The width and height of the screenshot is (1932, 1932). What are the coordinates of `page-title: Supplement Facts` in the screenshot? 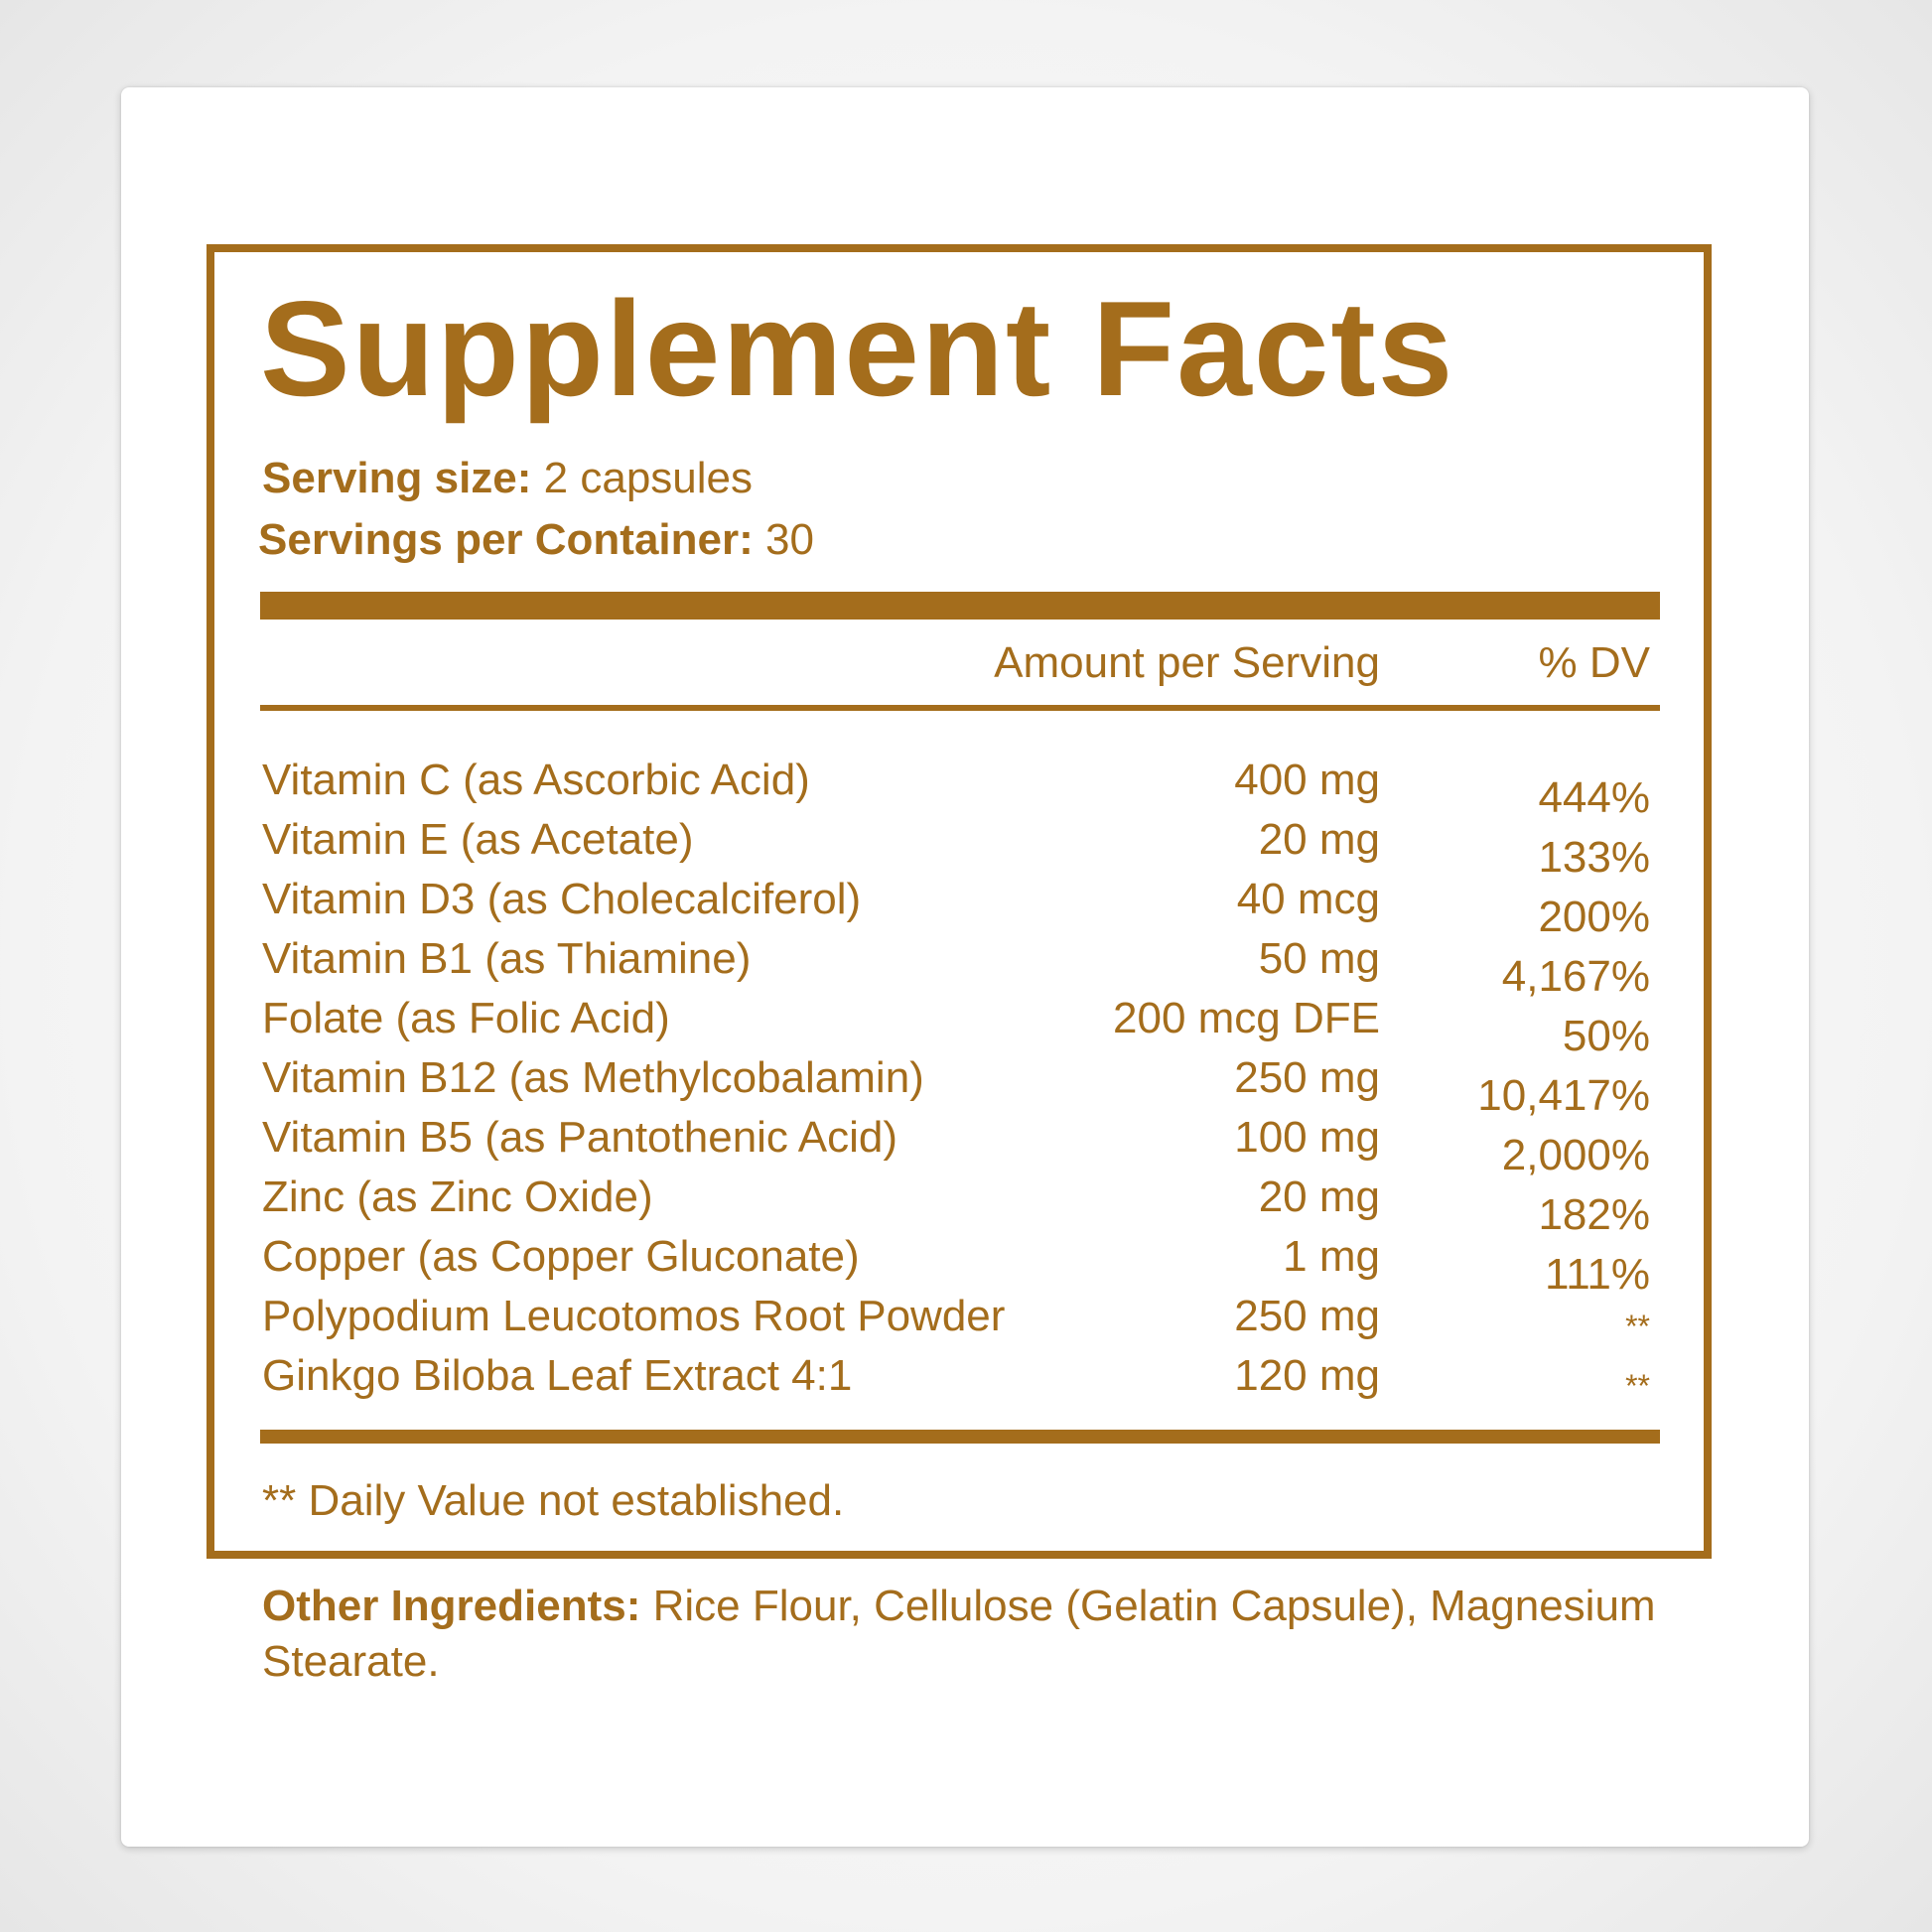 It's located at (857, 348).